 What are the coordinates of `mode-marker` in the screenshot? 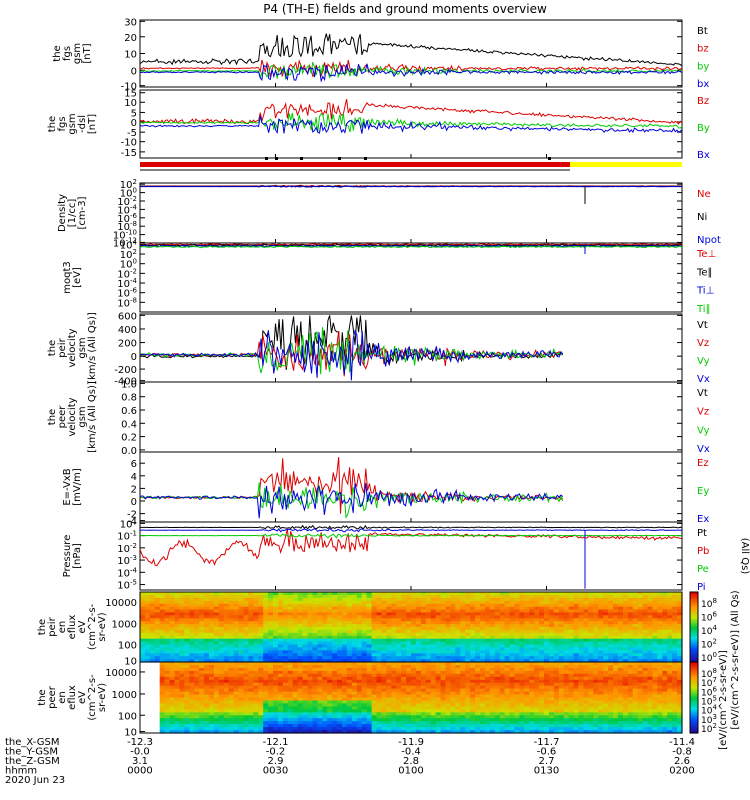 It's located at (301, 158).